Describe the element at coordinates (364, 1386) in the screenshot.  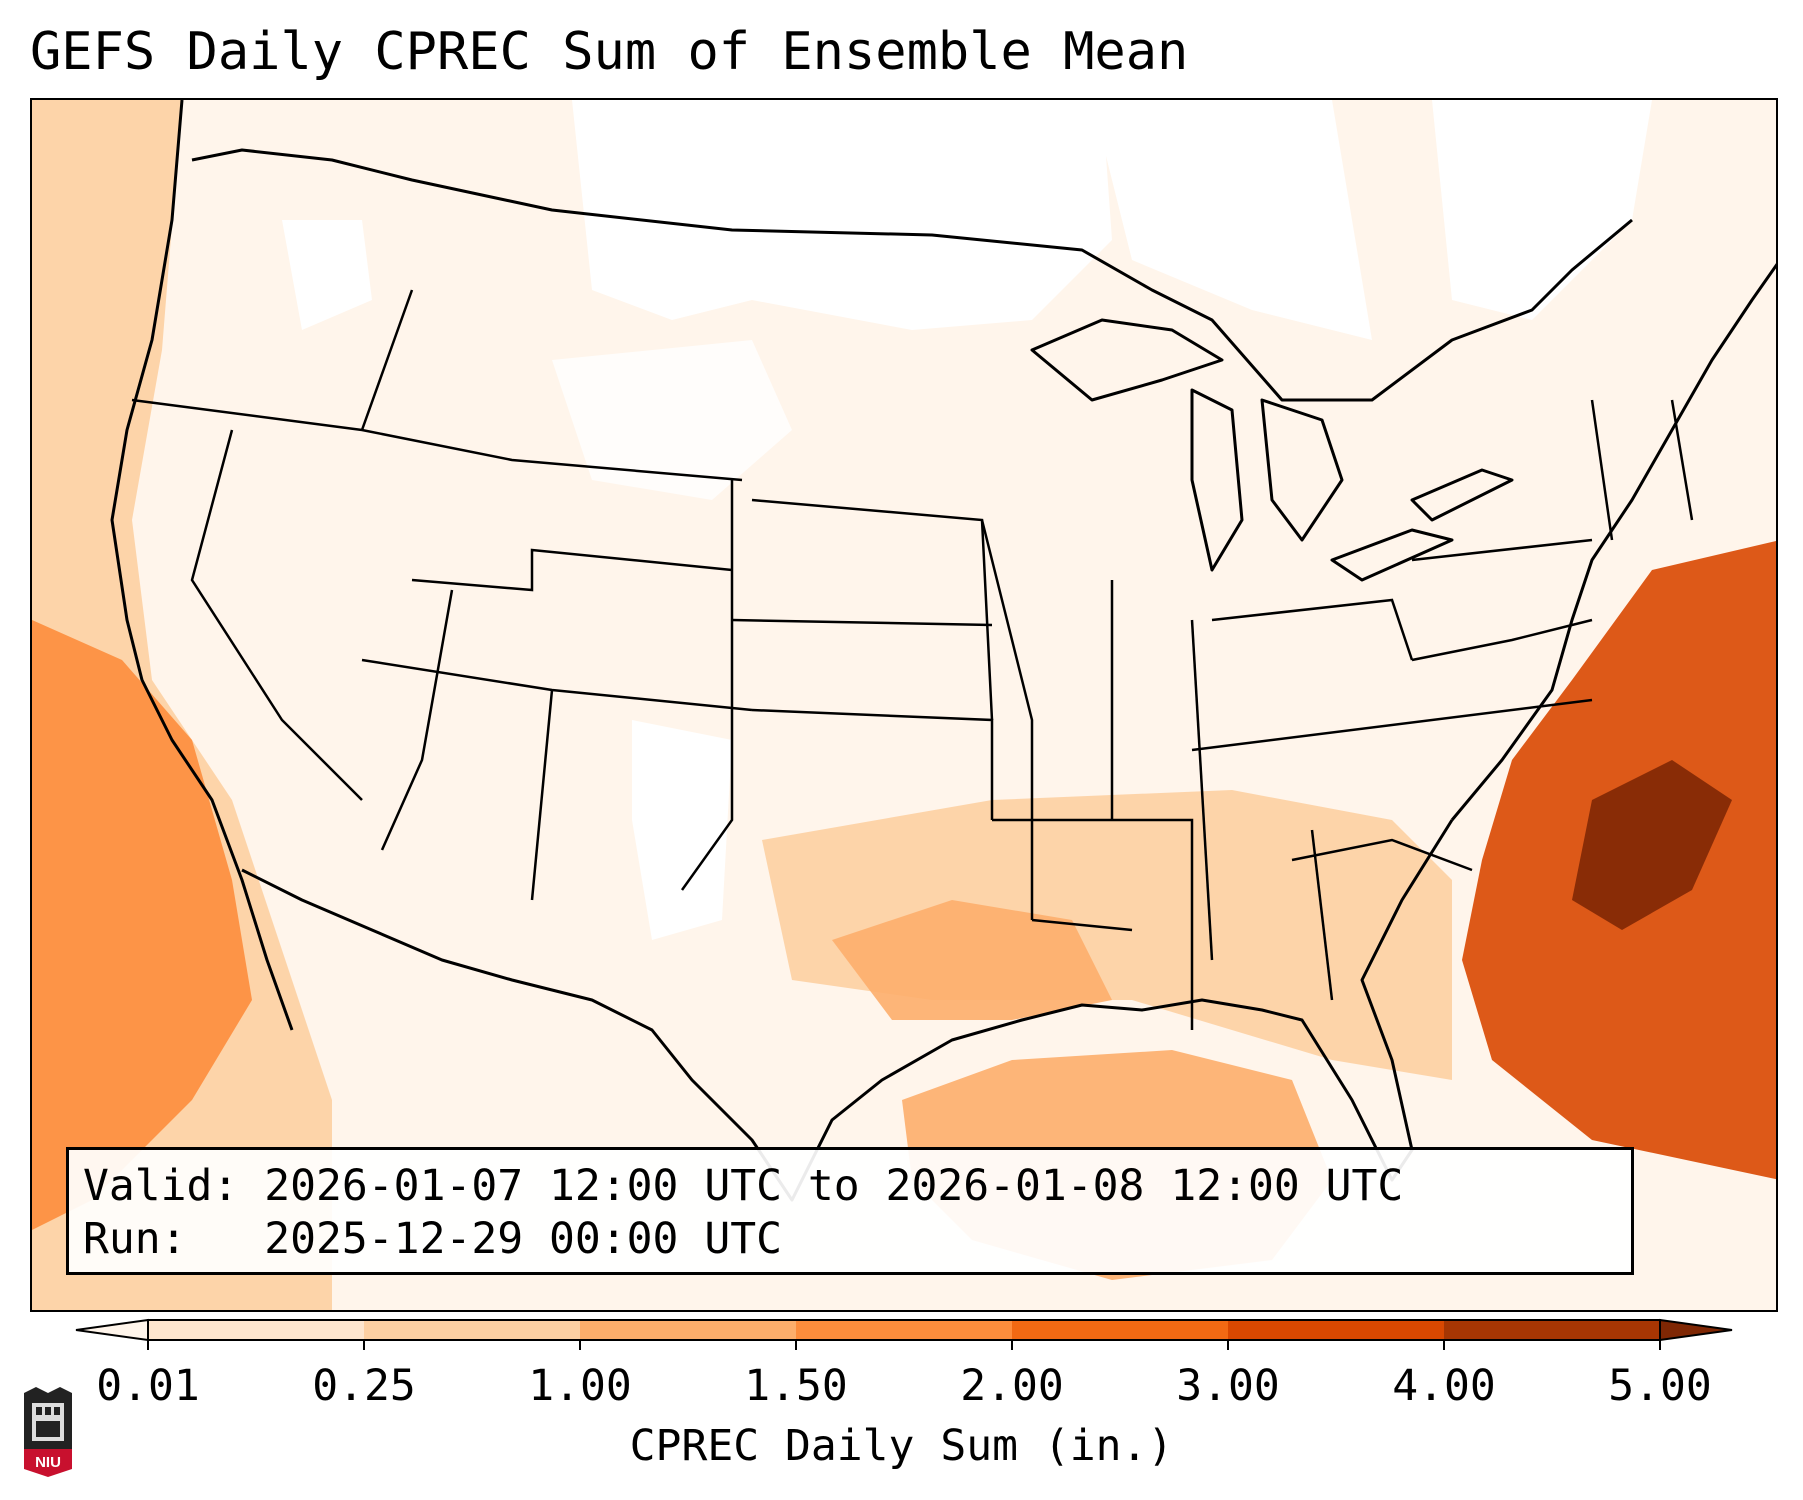
I see `colorbar-tick-label: 0.25` at that location.